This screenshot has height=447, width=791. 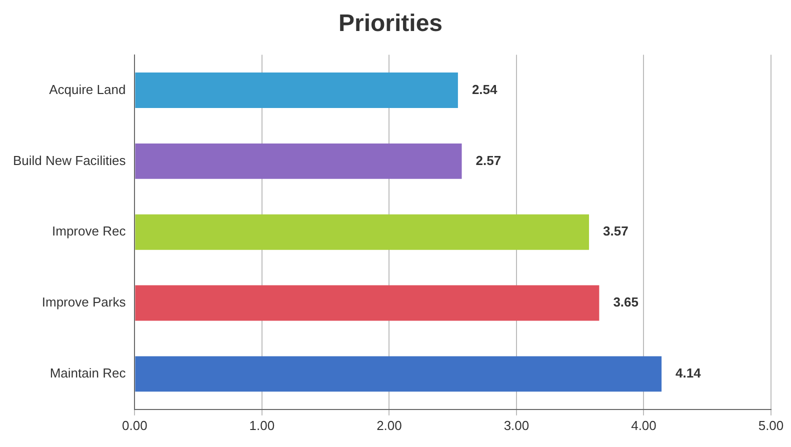 I want to click on x-tick-label: 2.00, so click(x=389, y=425).